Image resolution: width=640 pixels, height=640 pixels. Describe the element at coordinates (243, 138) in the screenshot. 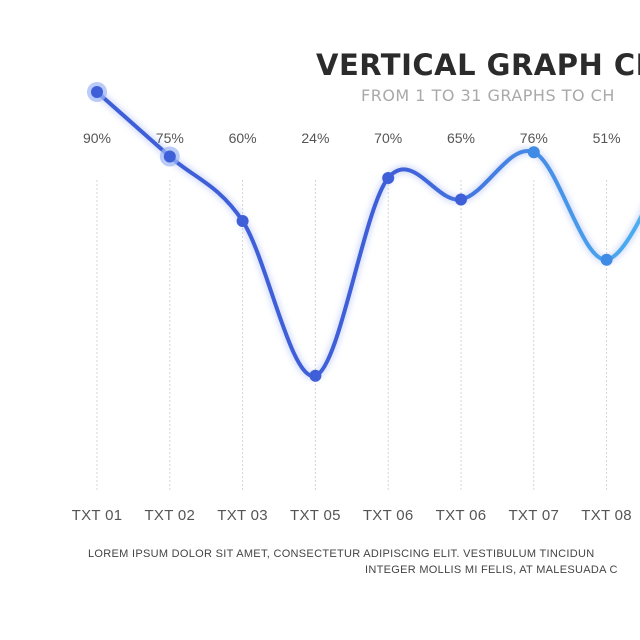

I see `value-label: 60%` at that location.